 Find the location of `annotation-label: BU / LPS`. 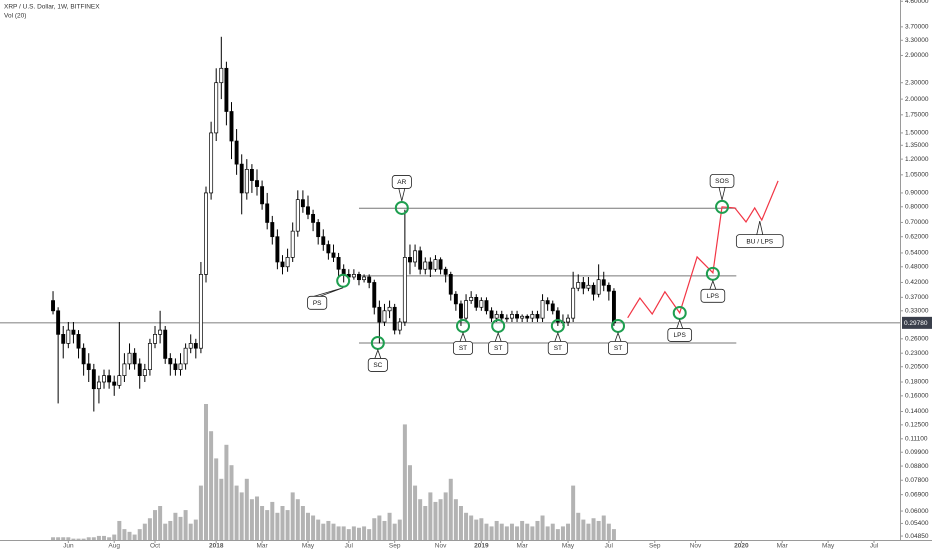

annotation-label: BU / LPS is located at coordinates (759, 241).